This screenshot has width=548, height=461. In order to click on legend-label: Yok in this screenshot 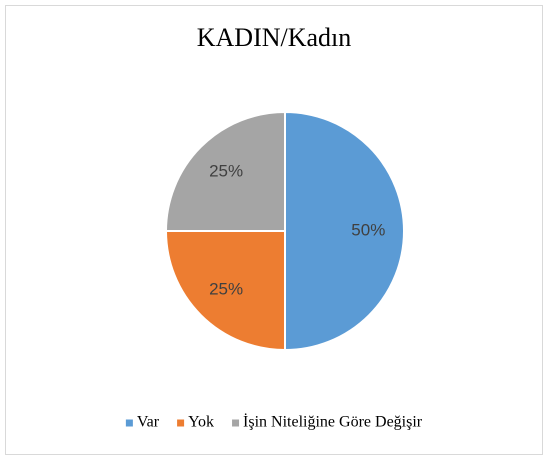, I will do `click(201, 422)`.